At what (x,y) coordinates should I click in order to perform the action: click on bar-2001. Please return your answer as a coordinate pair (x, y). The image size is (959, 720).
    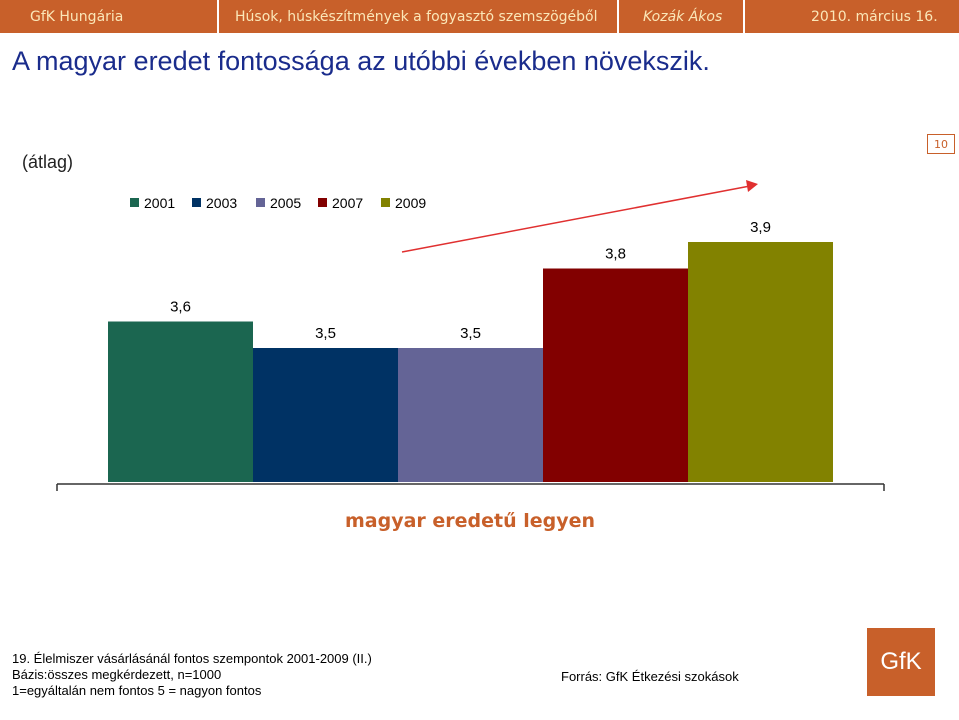
    Looking at the image, I should click on (180, 401).